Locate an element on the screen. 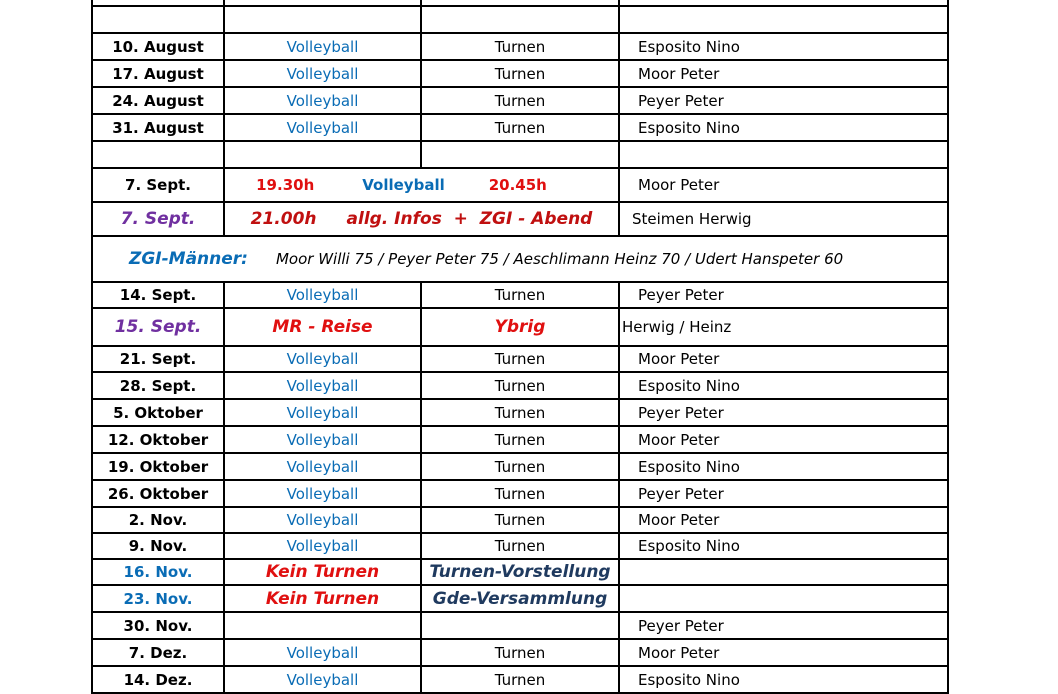  date-cell: 12. Oktober is located at coordinates (158, 439).